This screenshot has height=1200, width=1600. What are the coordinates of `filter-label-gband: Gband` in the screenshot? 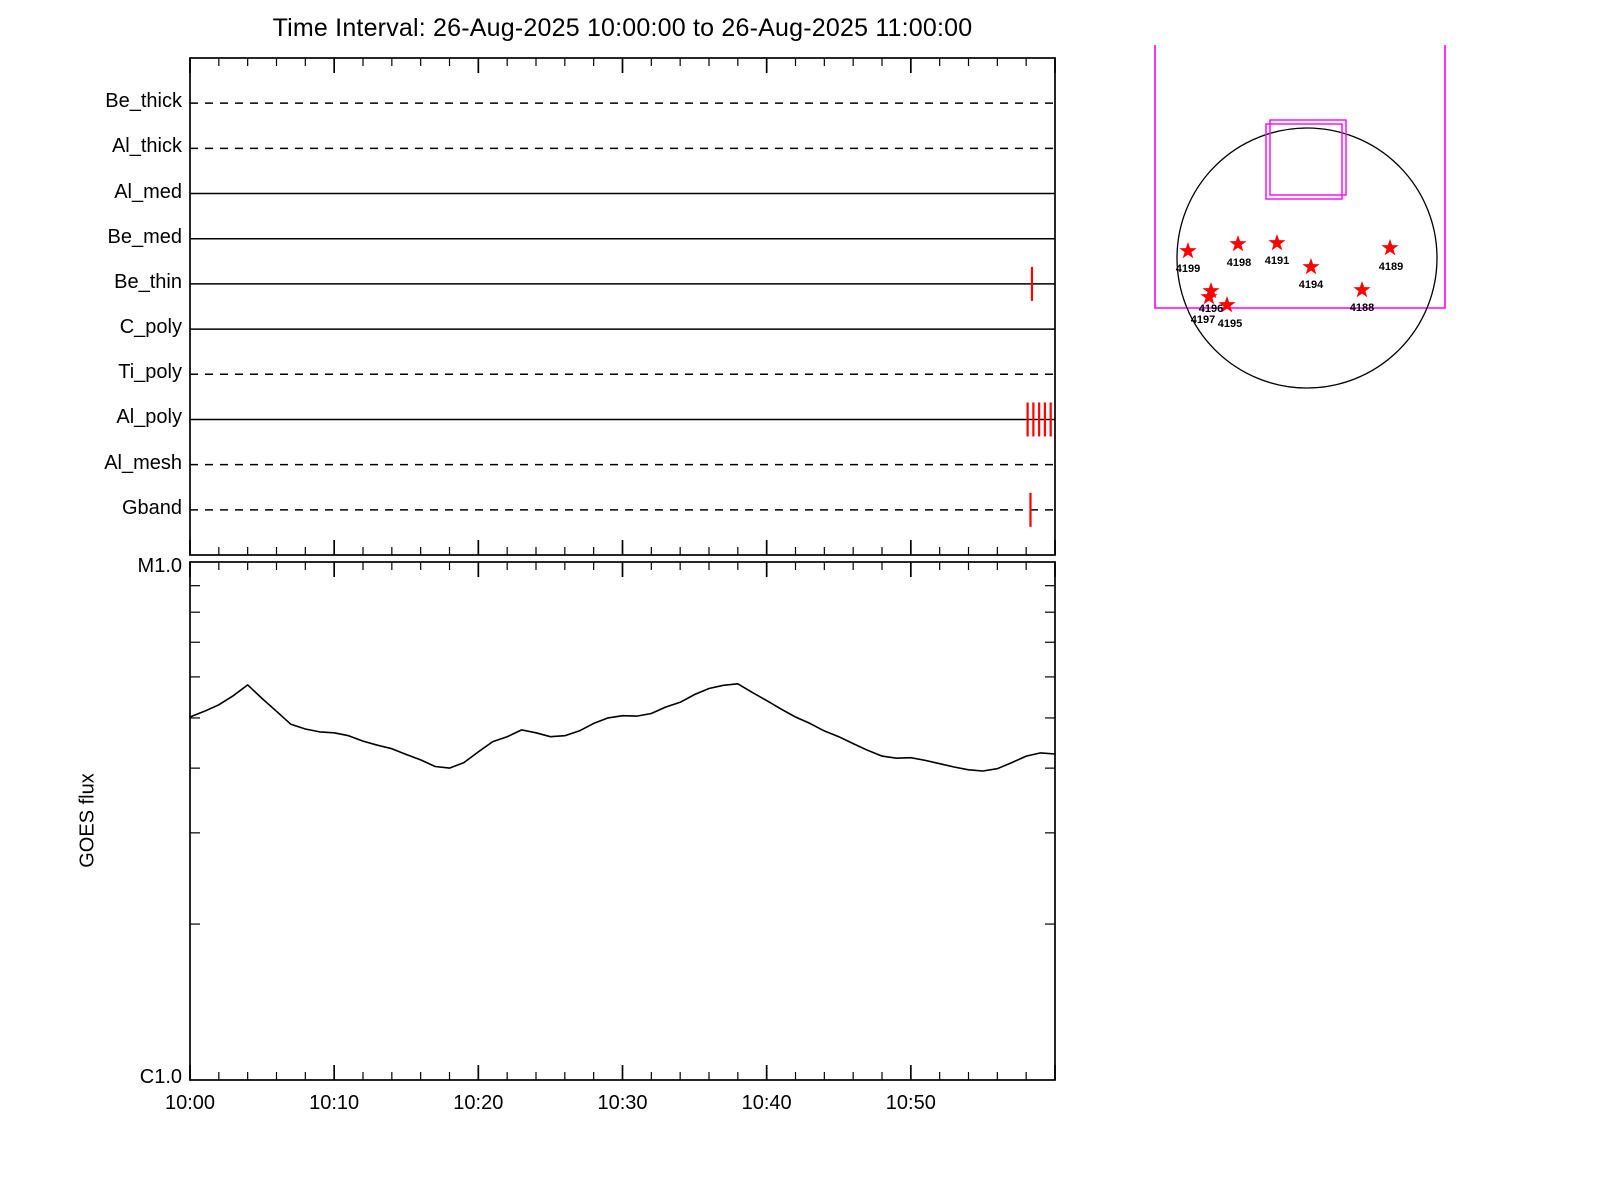 It's located at (151, 507).